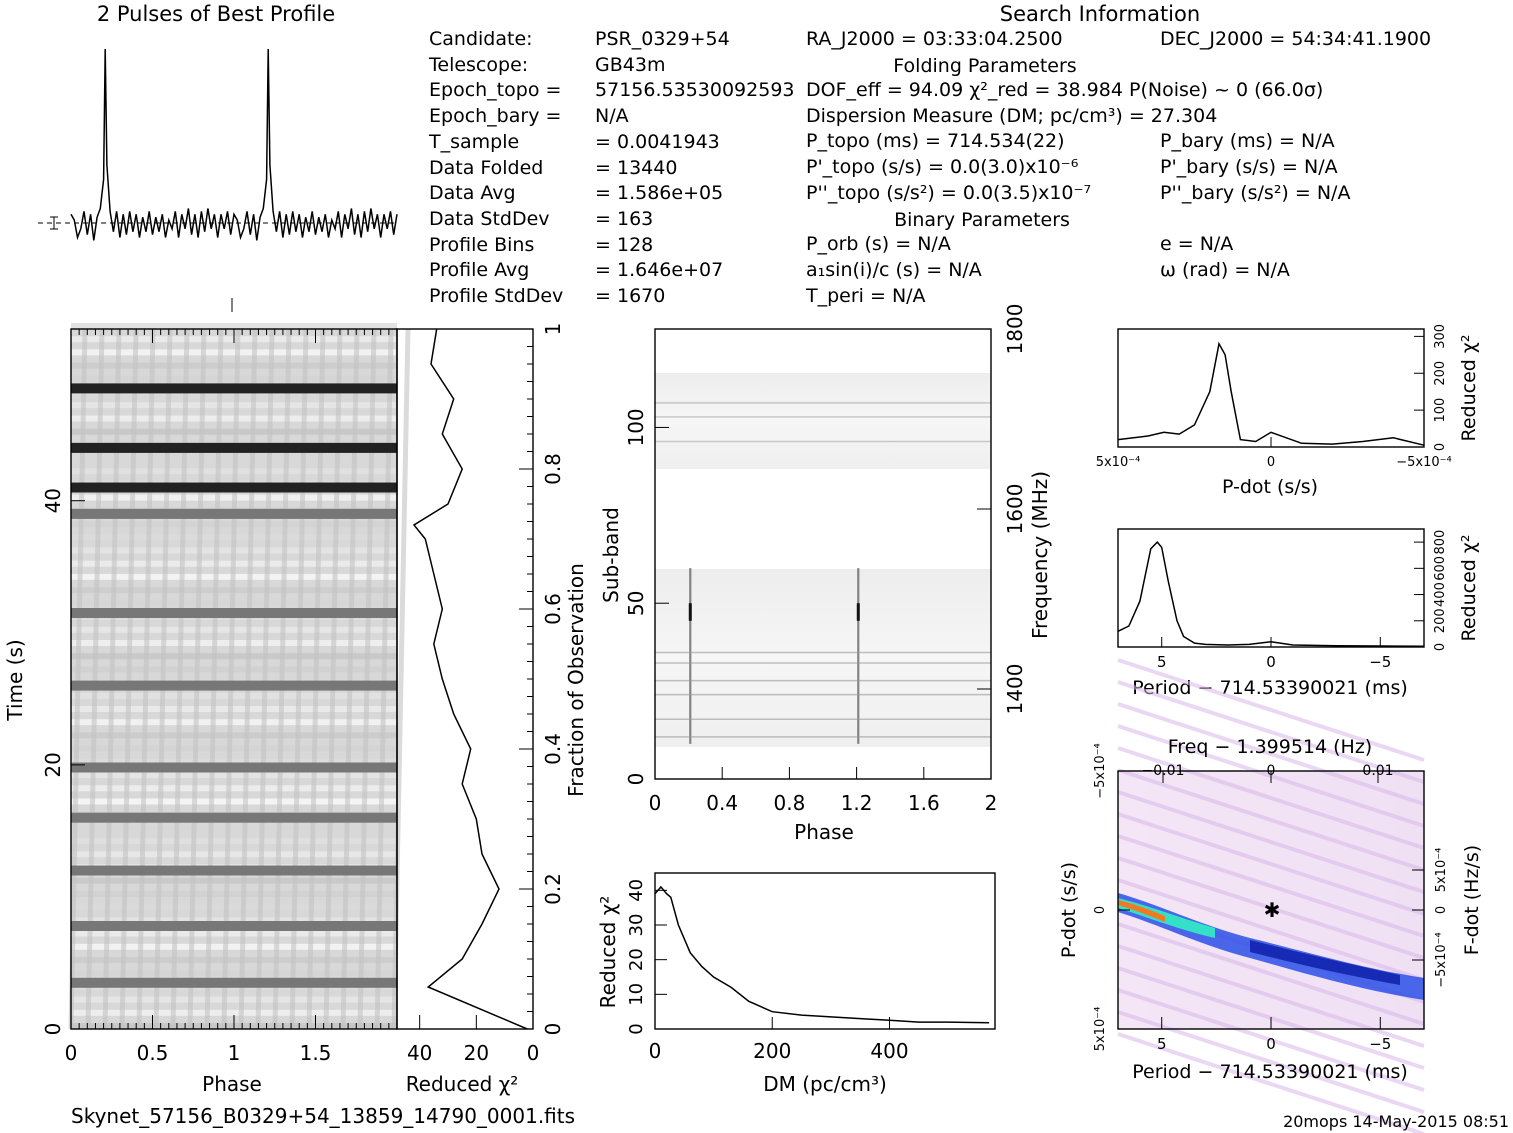 The height and width of the screenshot is (1133, 1513). What do you see at coordinates (824, 832) in the screenshot?
I see `subband-xlabel: Phase` at bounding box center [824, 832].